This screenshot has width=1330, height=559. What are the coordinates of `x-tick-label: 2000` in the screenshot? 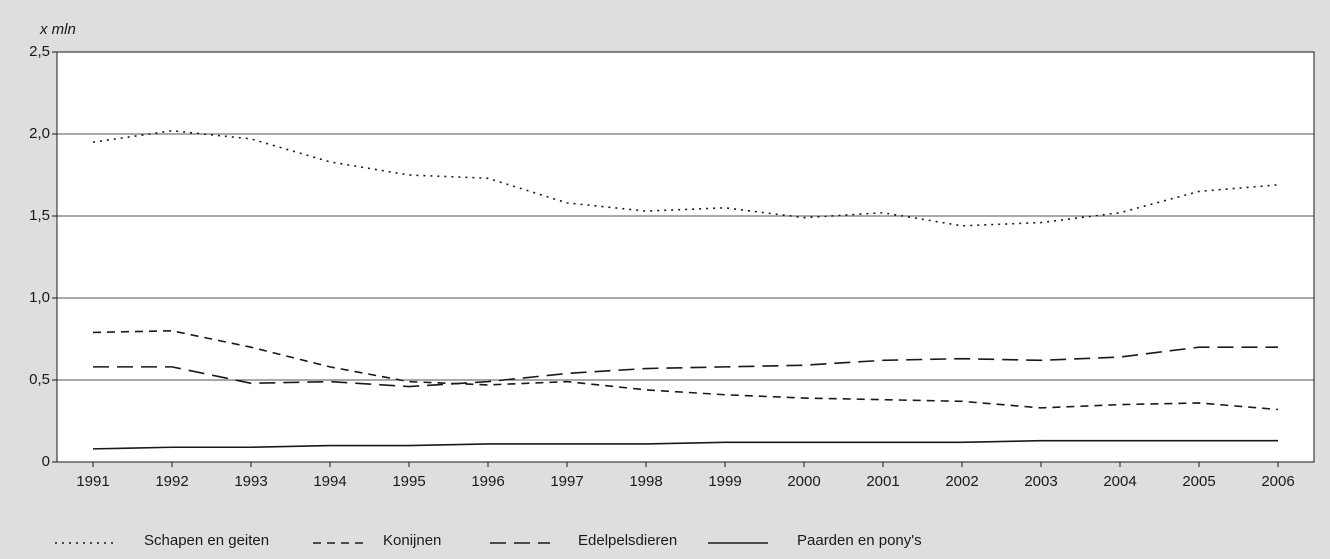 It's located at (803, 481).